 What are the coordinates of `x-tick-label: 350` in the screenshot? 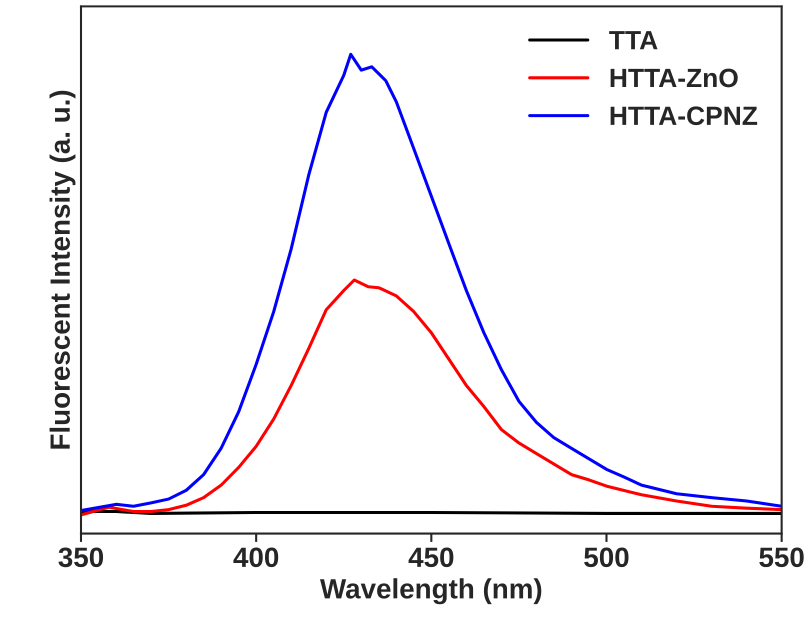 It's located at (81, 557).